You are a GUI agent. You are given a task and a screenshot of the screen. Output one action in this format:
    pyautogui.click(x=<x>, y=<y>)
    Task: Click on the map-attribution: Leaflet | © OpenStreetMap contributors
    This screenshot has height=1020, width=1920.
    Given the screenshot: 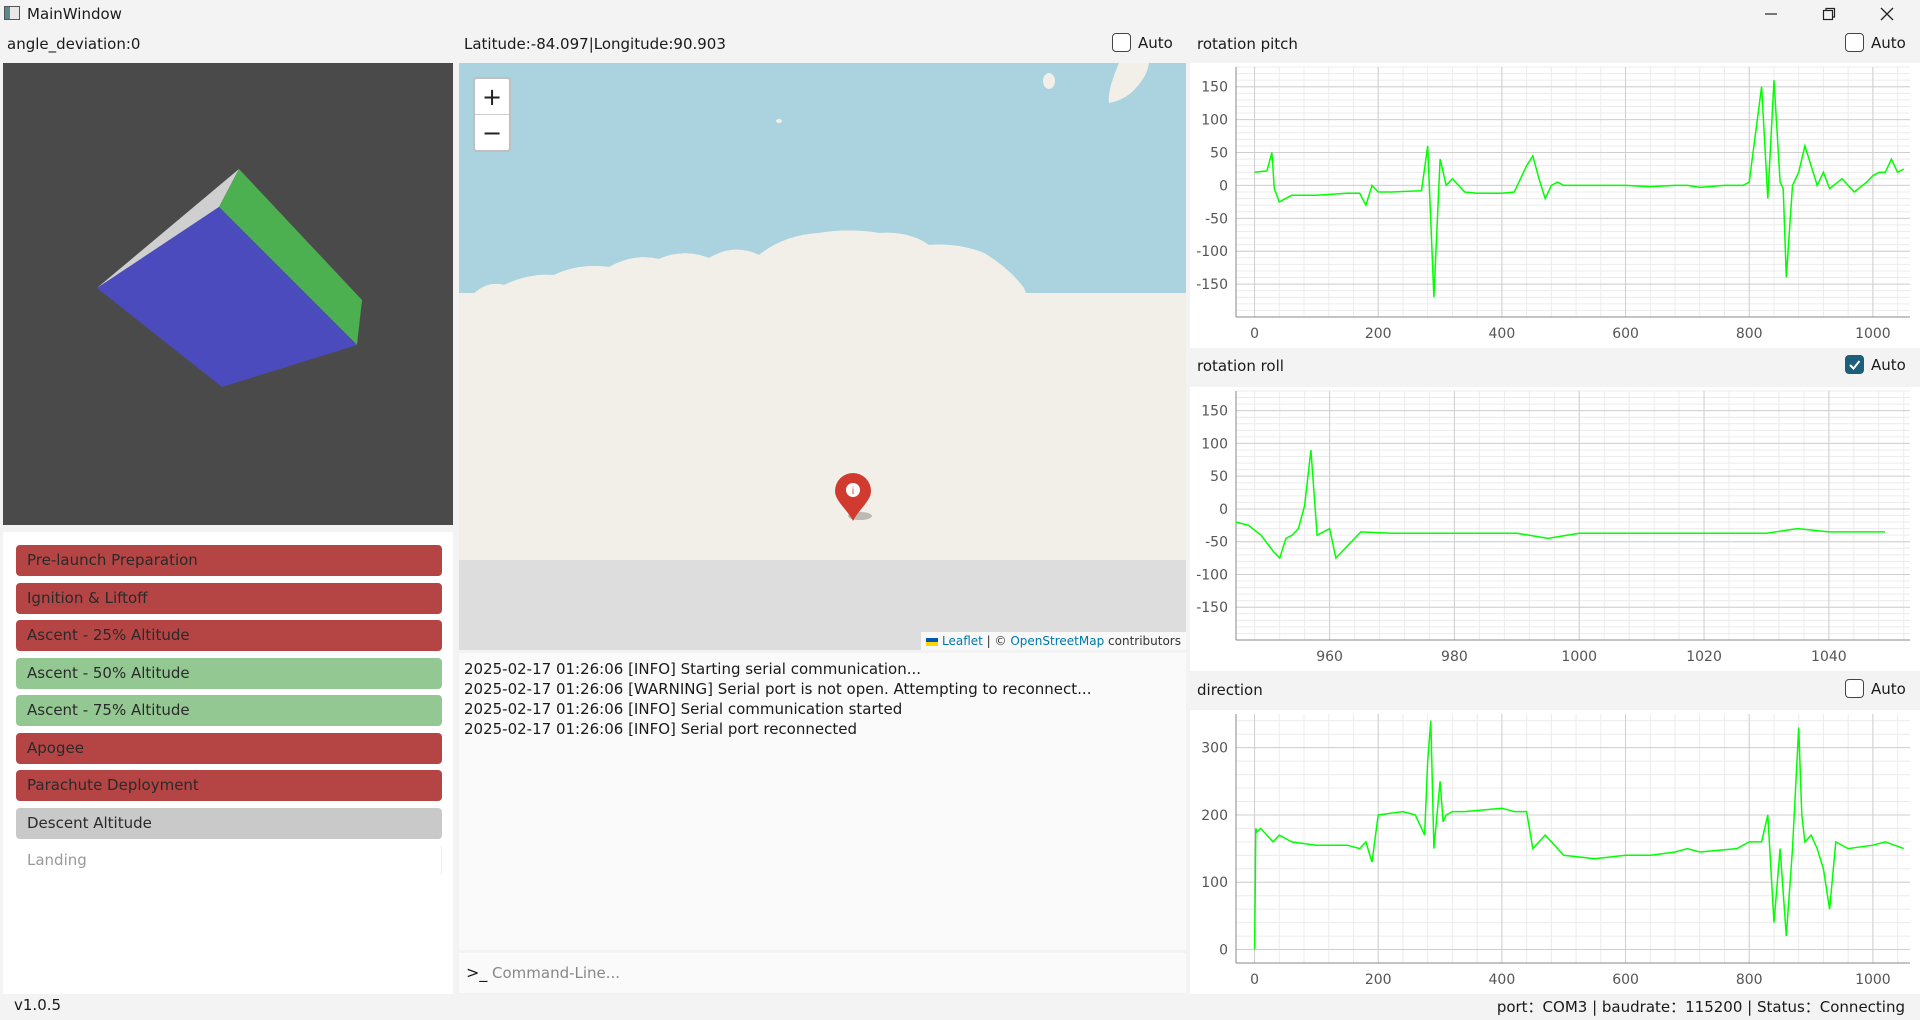 What is the action you would take?
    pyautogui.click(x=1053, y=641)
    